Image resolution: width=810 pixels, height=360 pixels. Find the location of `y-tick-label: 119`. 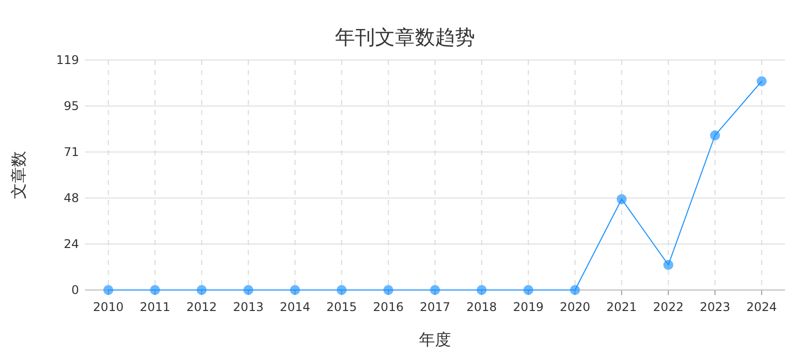

y-tick-label: 119 is located at coordinates (67, 60).